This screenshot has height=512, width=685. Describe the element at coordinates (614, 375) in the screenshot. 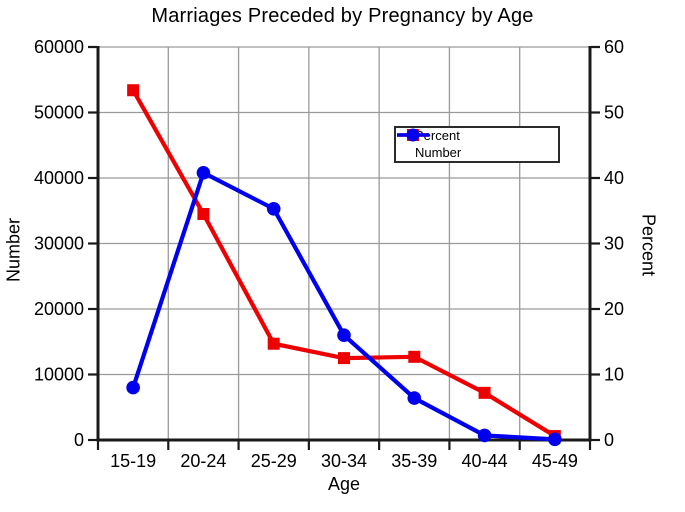

I see `right-tick-label: 10` at that location.